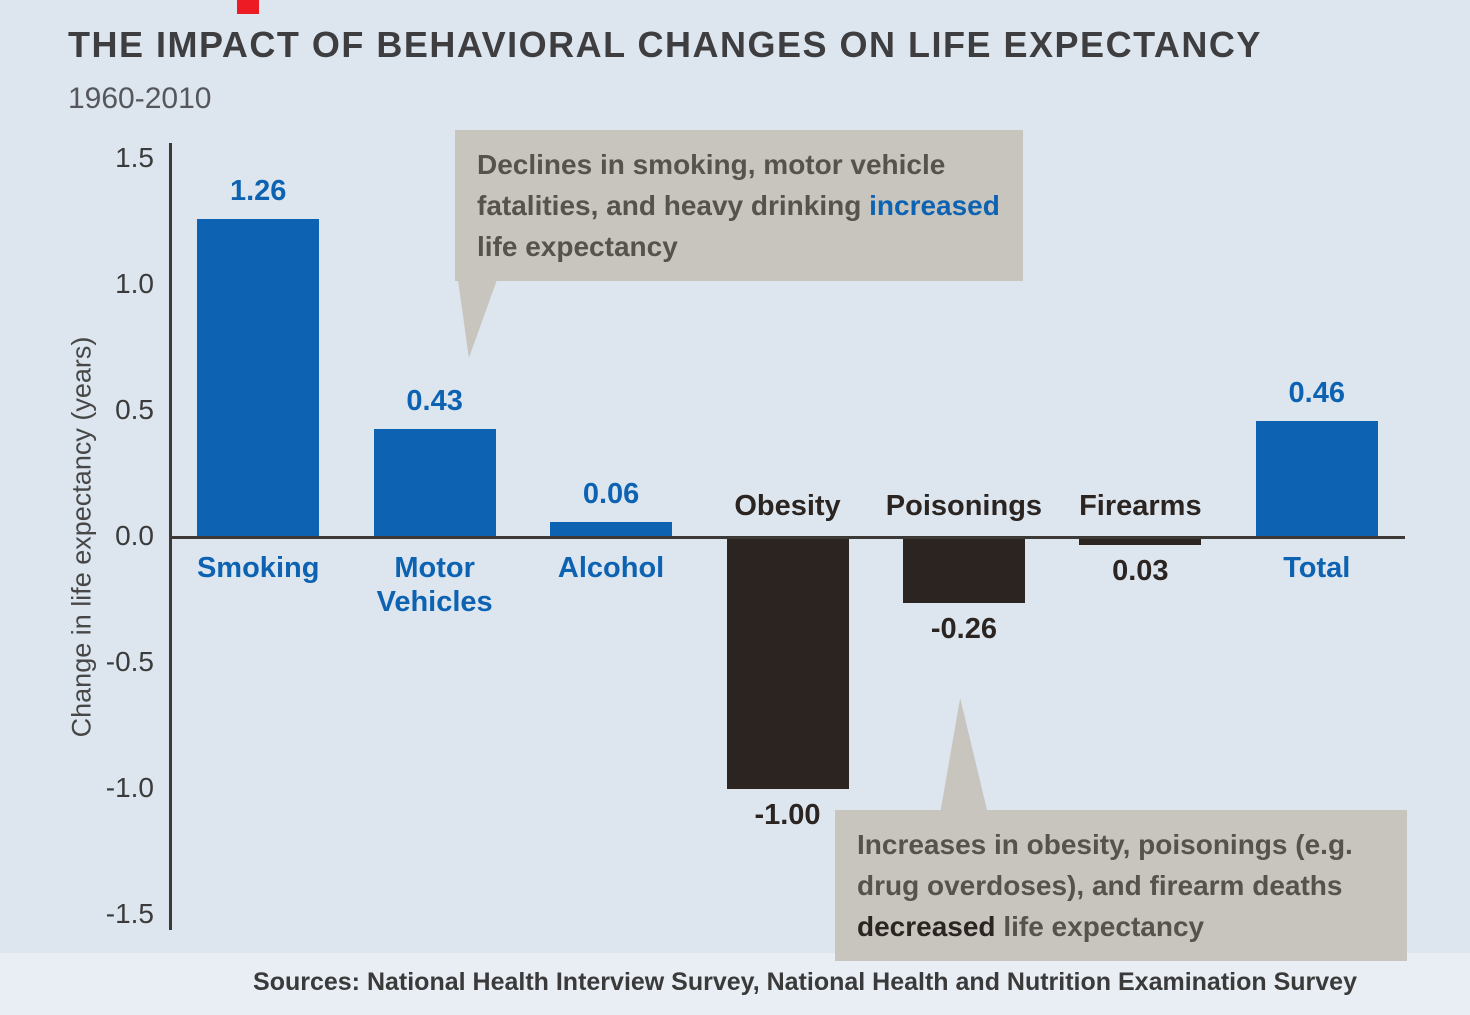  Describe the element at coordinates (1317, 568) in the screenshot. I see `bar-category-label-total: Total` at that location.